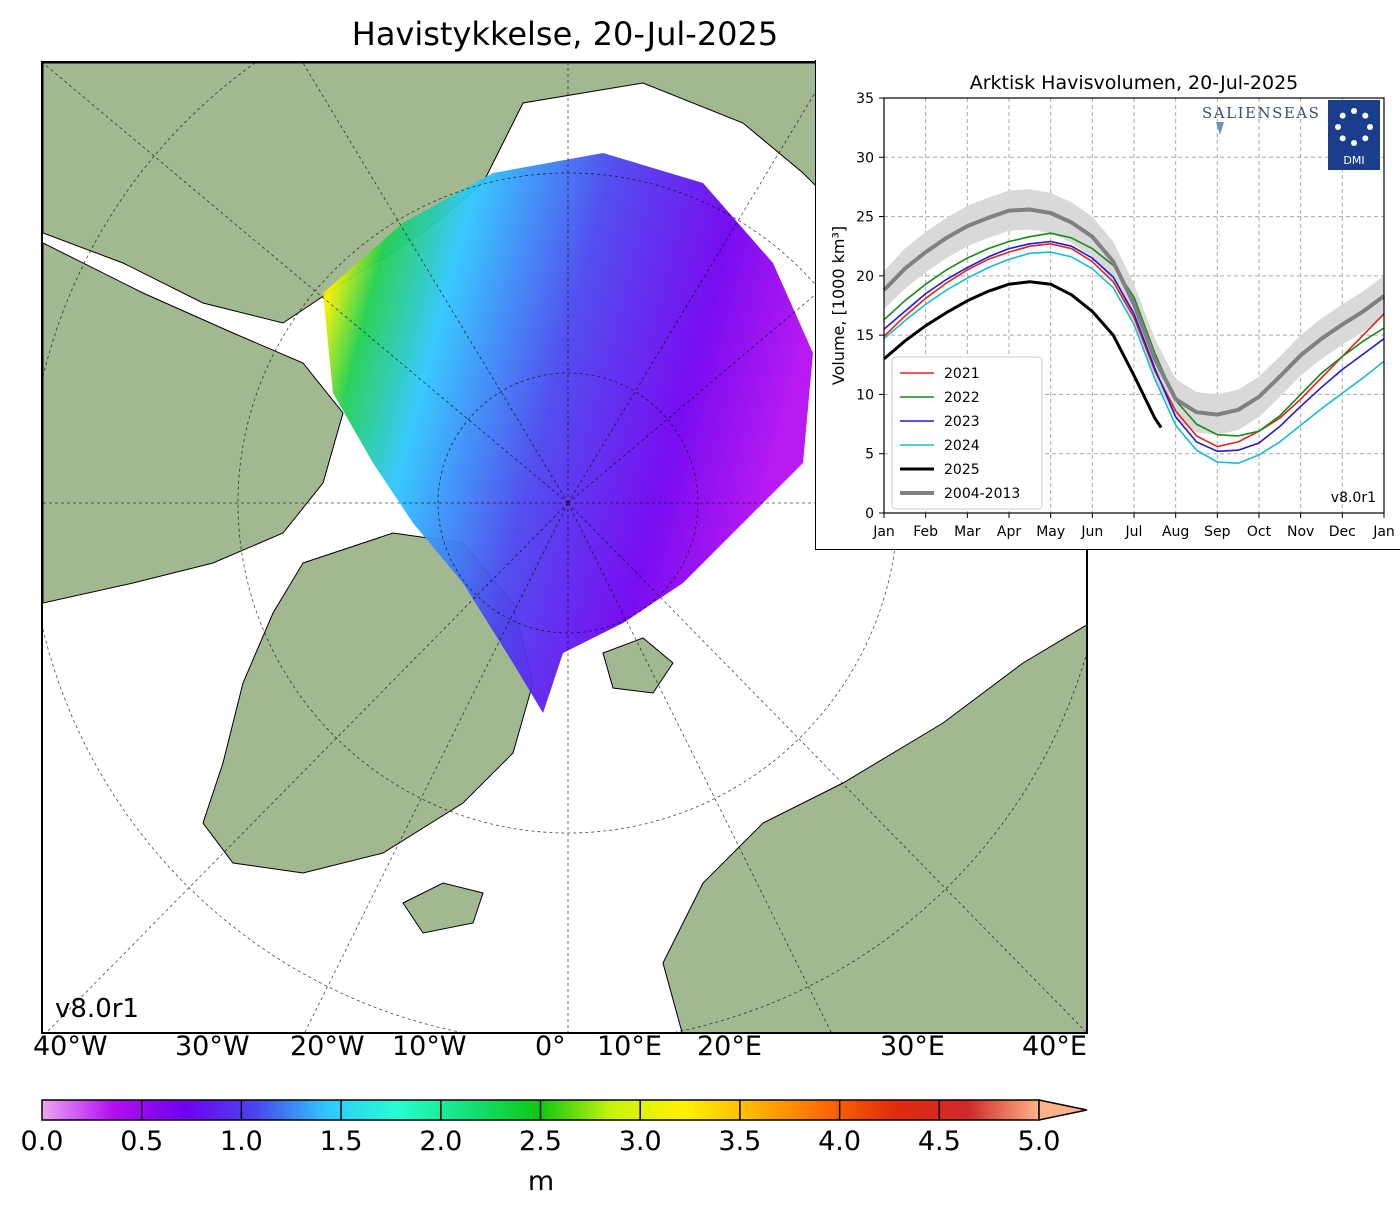 The height and width of the screenshot is (1213, 1400). Describe the element at coordinates (865, 99) in the screenshot. I see `chart-y-tick-label: 35` at that location.